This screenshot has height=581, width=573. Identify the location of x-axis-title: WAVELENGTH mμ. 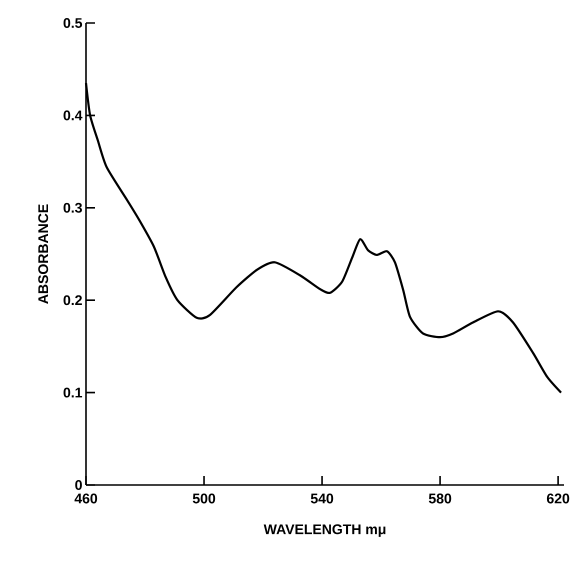
(325, 530).